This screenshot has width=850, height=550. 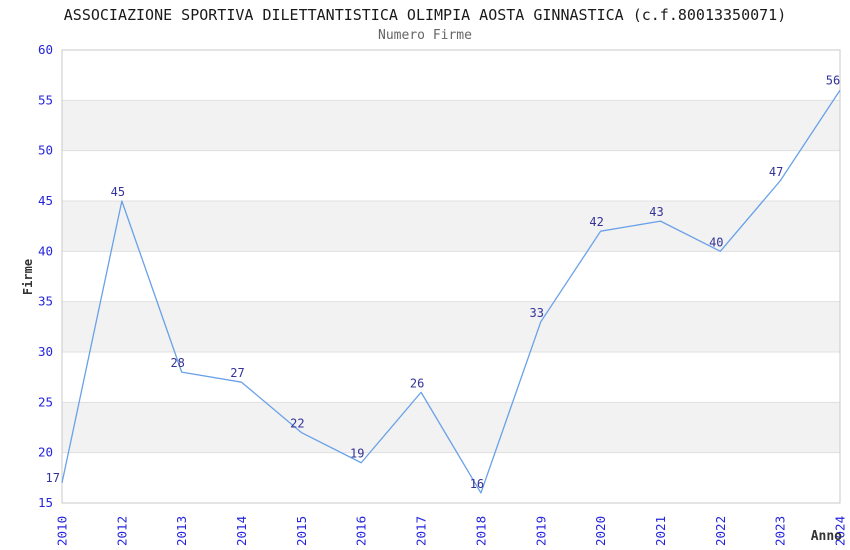 I want to click on y-tick-label: 60, so click(x=45, y=49).